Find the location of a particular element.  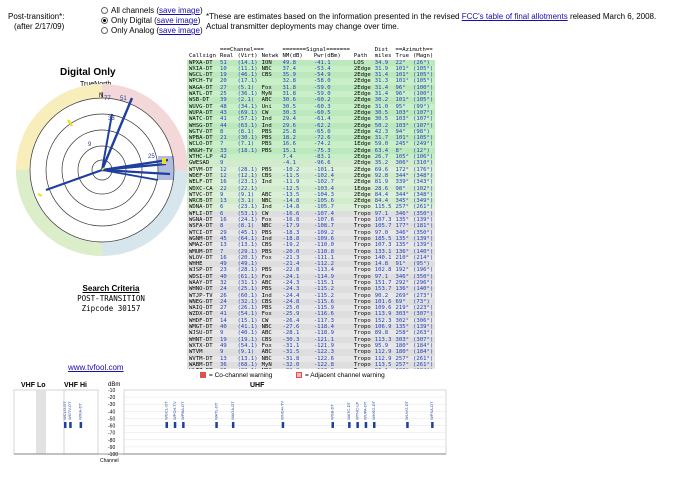

table-cell: MyN is located at coordinates (266, 94).